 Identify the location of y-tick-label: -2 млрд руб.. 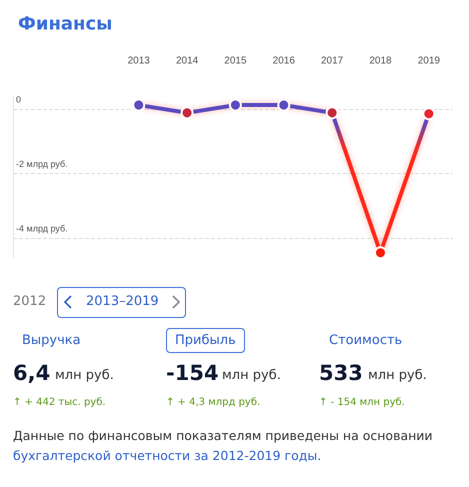
(42, 164).